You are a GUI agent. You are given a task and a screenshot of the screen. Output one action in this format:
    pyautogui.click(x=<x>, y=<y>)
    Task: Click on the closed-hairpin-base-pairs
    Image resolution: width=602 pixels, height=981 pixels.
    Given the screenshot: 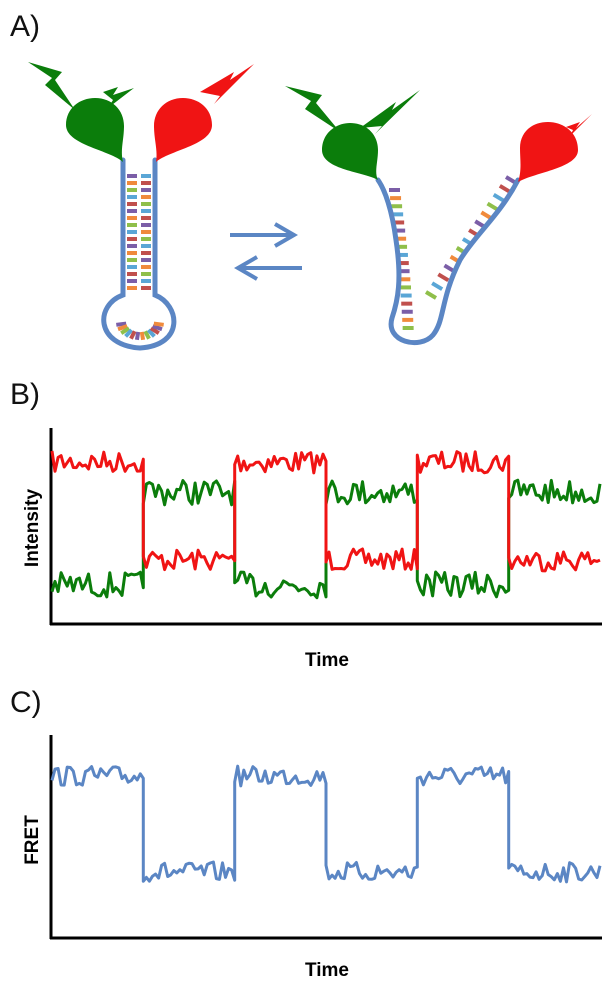 What is the action you would take?
    pyautogui.click(x=140, y=257)
    